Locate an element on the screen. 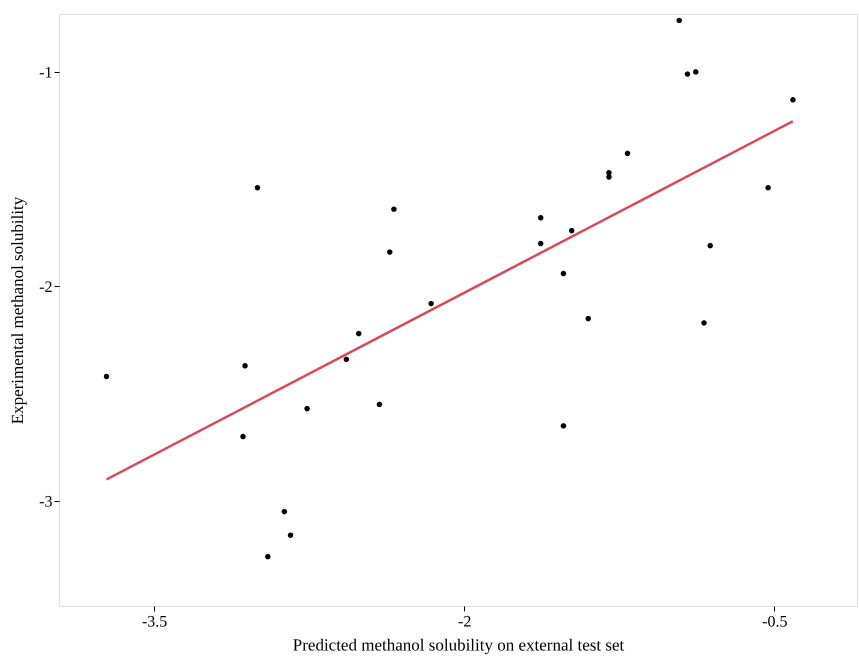 This screenshot has height=659, width=859. x-axis-title: Predicted methanol solubility on external test set is located at coordinates (458, 645).